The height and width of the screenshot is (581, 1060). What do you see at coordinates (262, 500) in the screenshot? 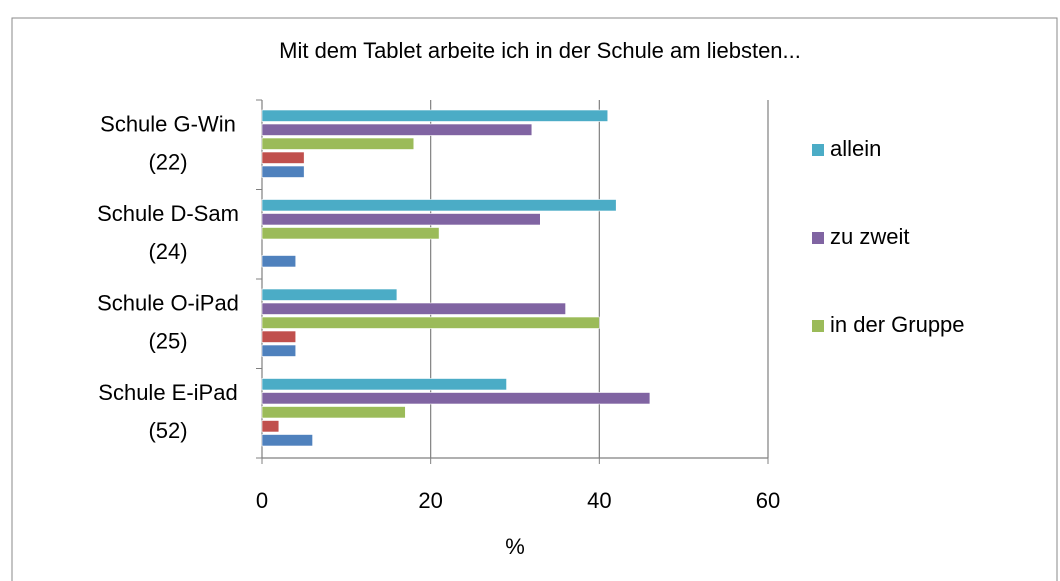
I see `x-tick-label: 0` at bounding box center [262, 500].